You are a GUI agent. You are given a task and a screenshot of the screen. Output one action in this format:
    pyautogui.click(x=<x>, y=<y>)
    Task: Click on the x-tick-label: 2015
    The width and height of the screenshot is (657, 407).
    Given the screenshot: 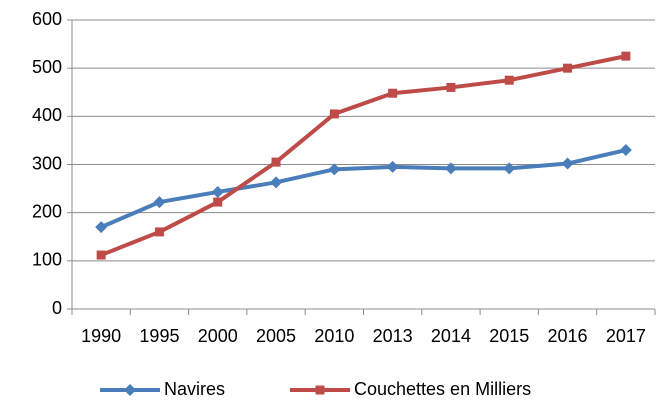 What is the action you would take?
    pyautogui.click(x=509, y=336)
    